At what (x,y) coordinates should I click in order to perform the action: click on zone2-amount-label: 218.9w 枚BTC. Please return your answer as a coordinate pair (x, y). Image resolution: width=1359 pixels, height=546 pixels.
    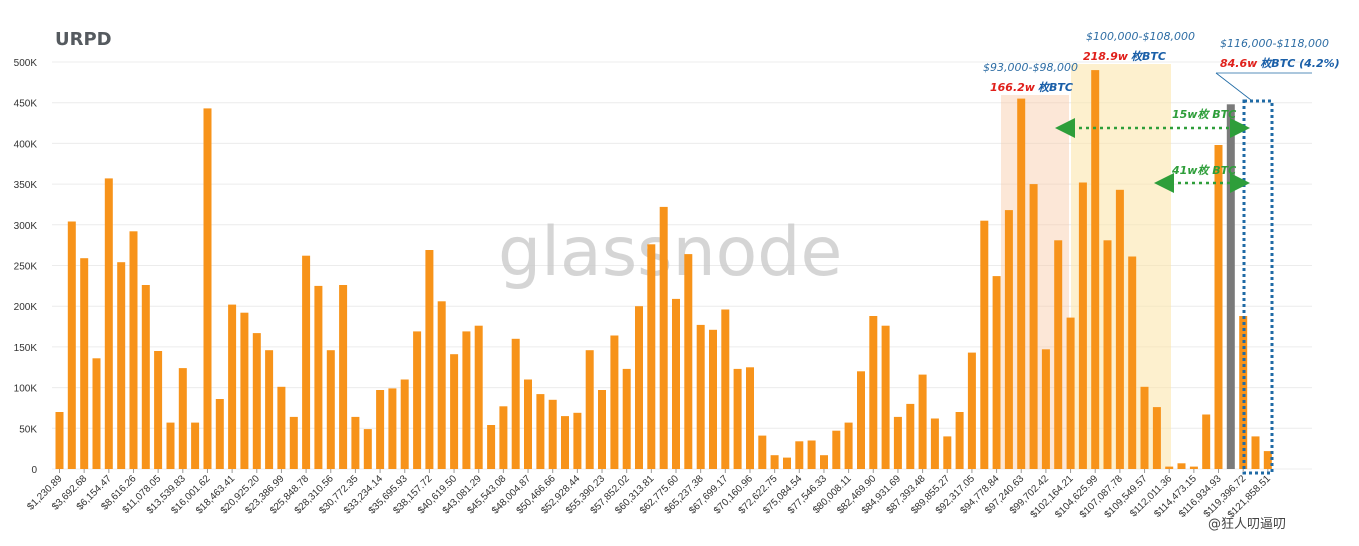
    Looking at the image, I should click on (1124, 56).